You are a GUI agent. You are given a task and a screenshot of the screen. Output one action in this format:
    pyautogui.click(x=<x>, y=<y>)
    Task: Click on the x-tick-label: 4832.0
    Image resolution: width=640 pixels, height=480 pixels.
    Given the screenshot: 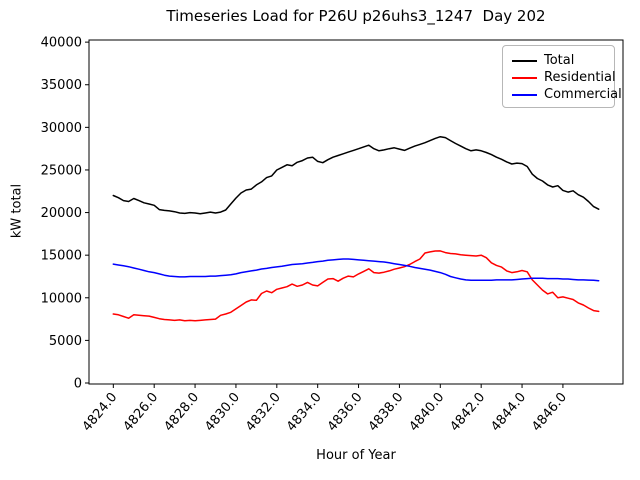 What is the action you would take?
    pyautogui.click(x=263, y=412)
    